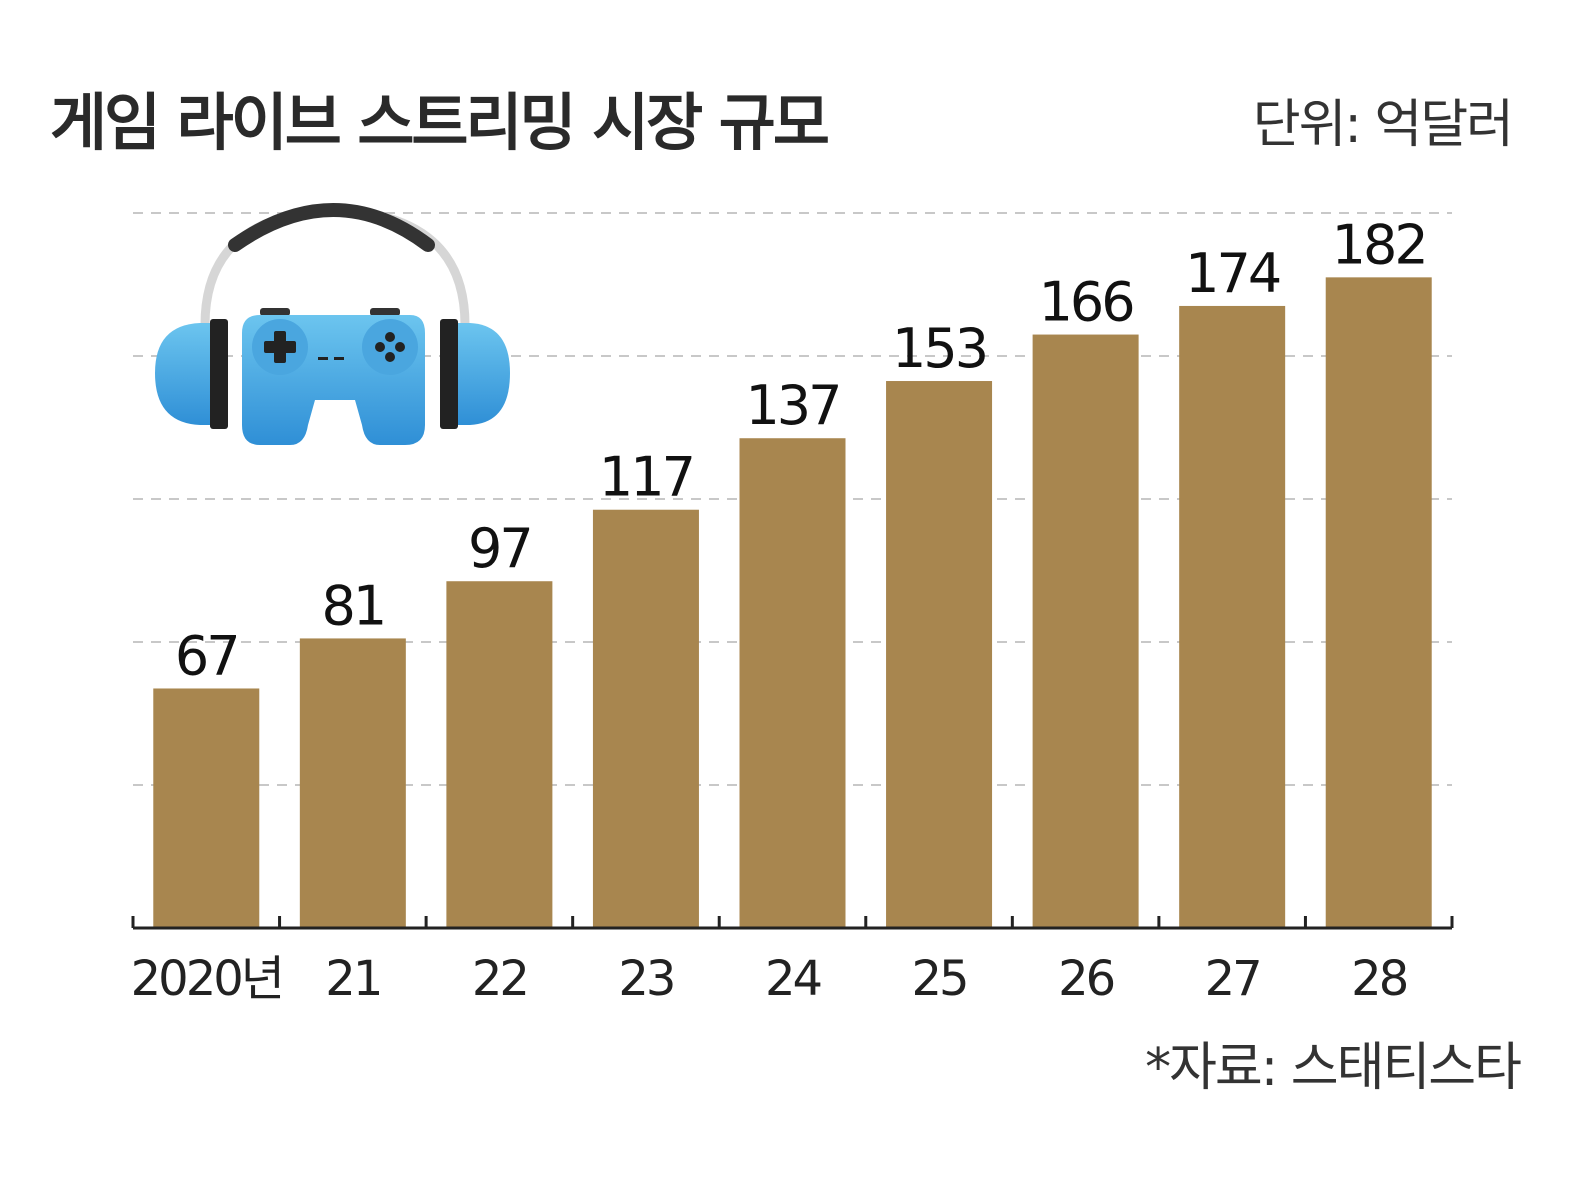 The width and height of the screenshot is (1592, 1177). What do you see at coordinates (1086, 302) in the screenshot?
I see `data-label: 166` at bounding box center [1086, 302].